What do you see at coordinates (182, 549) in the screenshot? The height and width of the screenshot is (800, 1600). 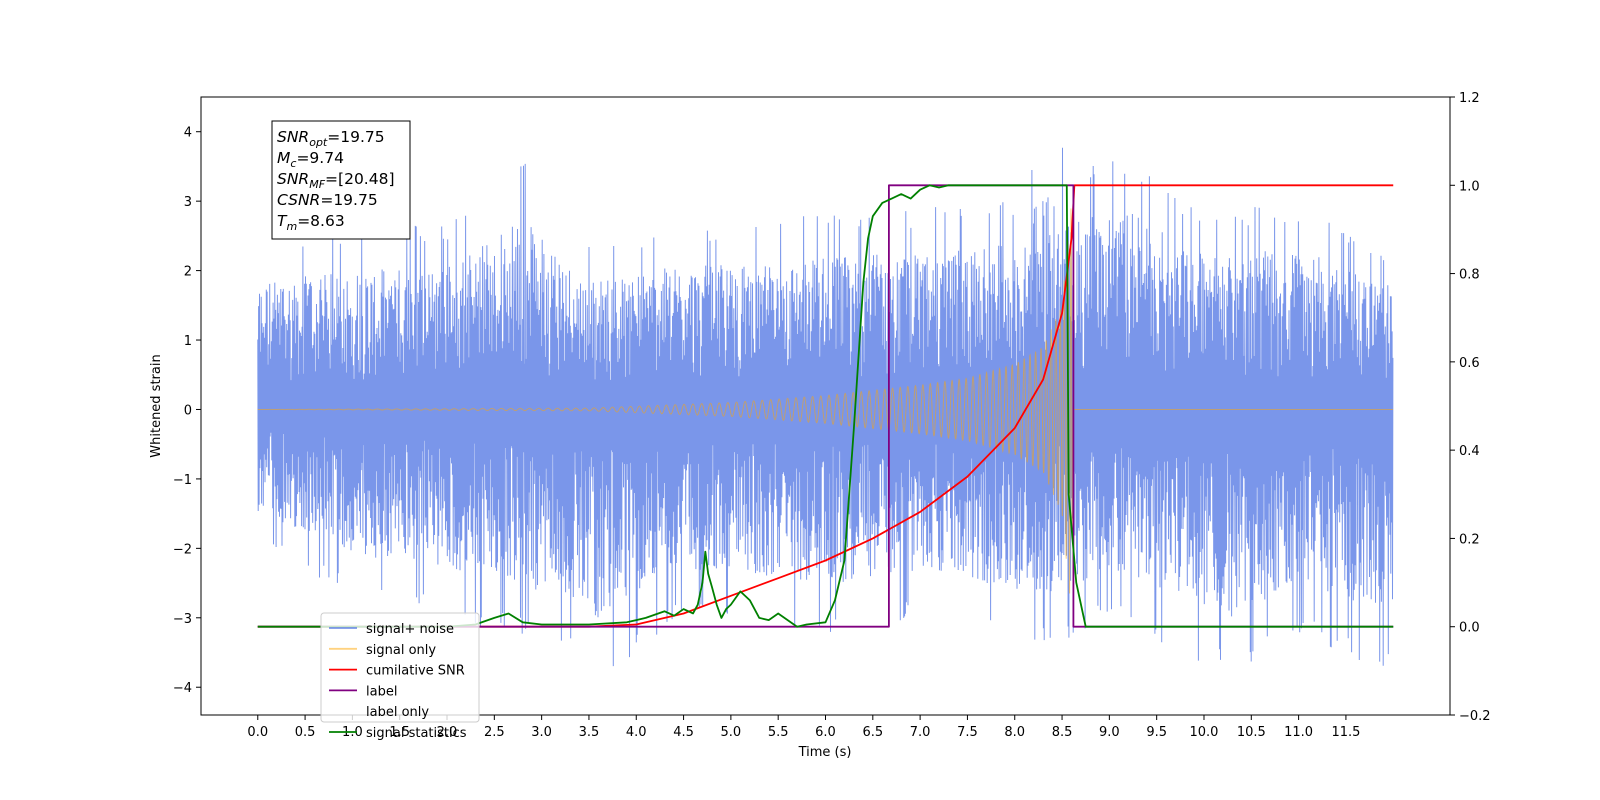 I see `y-left-tick-label: −2` at bounding box center [182, 549].